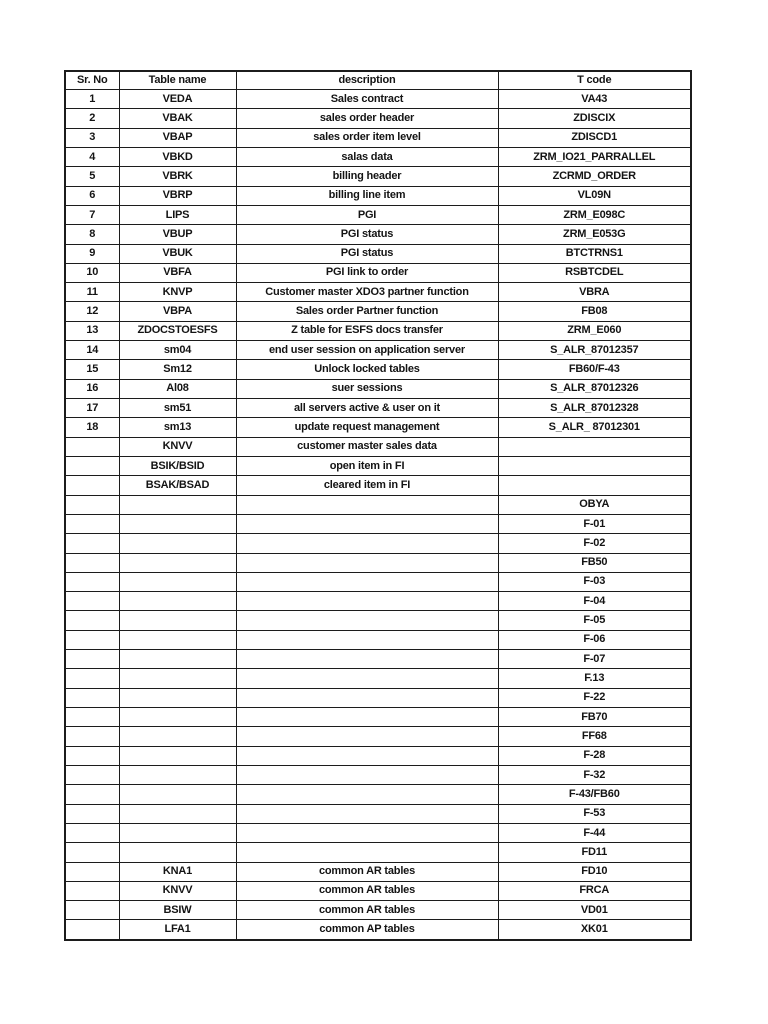 This screenshot has height=1024, width=768. I want to click on cell-table-name: sm51, so click(177, 408).